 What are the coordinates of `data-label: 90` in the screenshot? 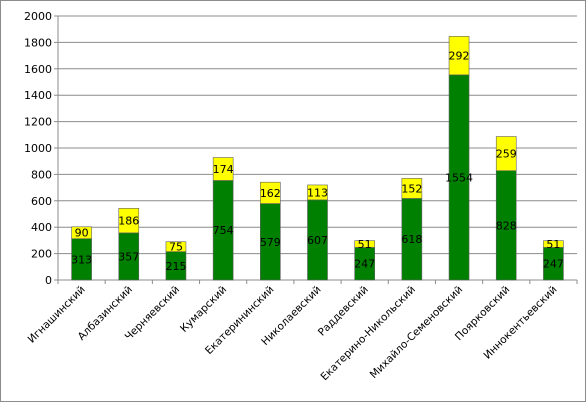 It's located at (82, 233).